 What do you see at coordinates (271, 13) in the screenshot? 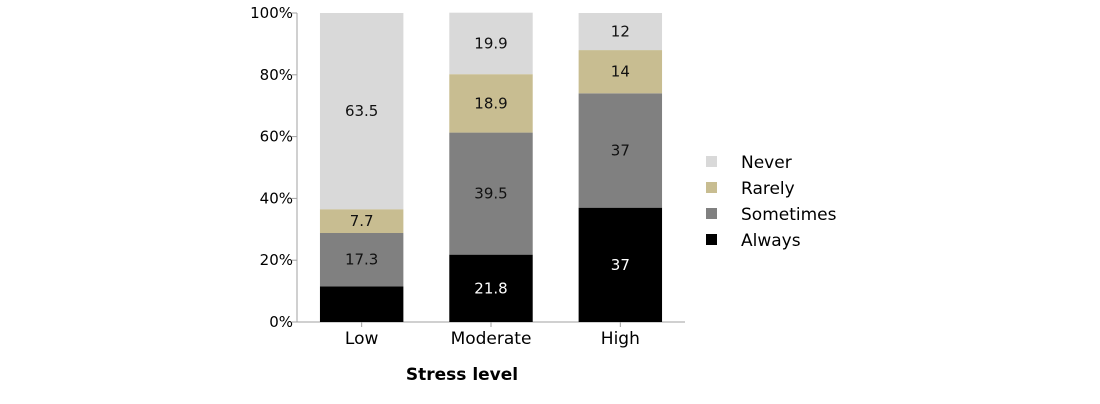
I see `y-tick-label: 100%` at bounding box center [271, 13].